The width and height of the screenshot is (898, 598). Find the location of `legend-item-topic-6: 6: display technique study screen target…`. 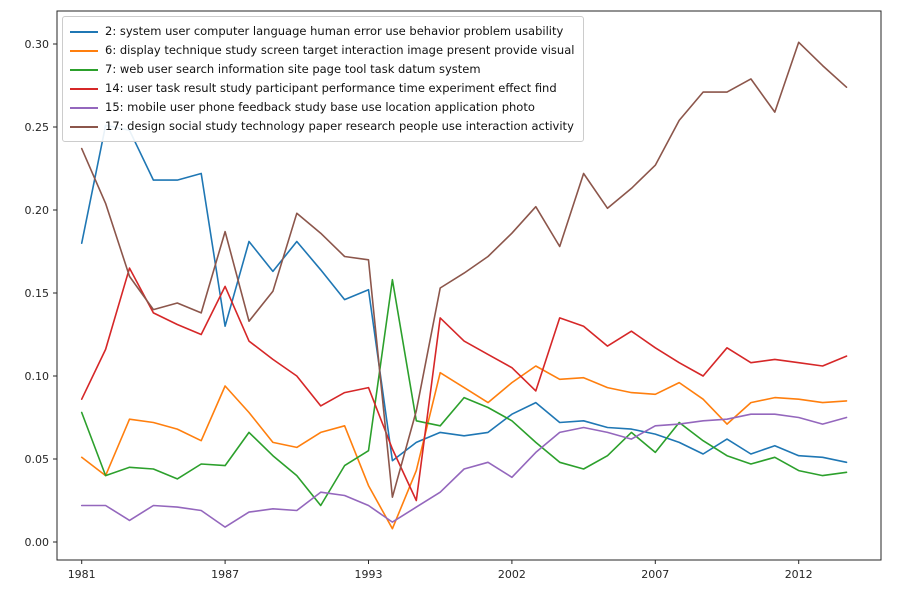

legend-item-topic-6: 6: display technique study screen target… is located at coordinates (322, 50).